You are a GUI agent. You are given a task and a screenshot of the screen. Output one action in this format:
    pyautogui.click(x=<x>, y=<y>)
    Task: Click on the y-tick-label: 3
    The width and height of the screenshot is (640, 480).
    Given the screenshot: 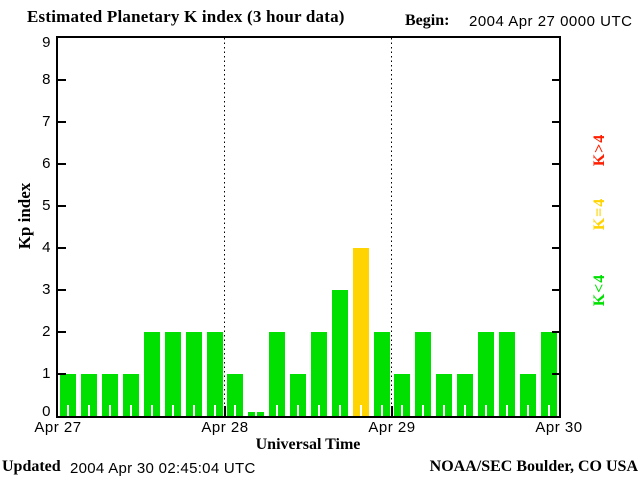 What is the action you would take?
    pyautogui.click(x=46, y=289)
    